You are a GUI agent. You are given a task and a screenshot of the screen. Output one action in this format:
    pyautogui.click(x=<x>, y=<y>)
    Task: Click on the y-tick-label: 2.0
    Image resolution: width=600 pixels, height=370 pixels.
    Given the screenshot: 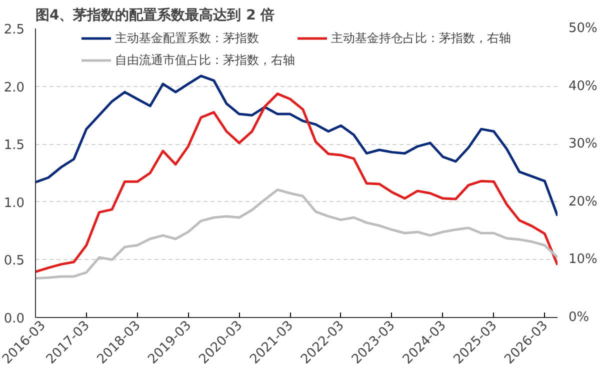 What is the action you would take?
    pyautogui.click(x=14, y=88)
    